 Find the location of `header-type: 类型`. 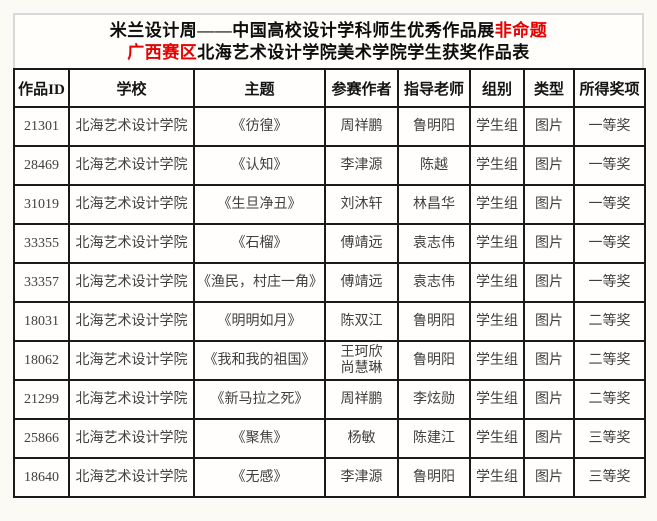

header-type: 类型 is located at coordinates (549, 88).